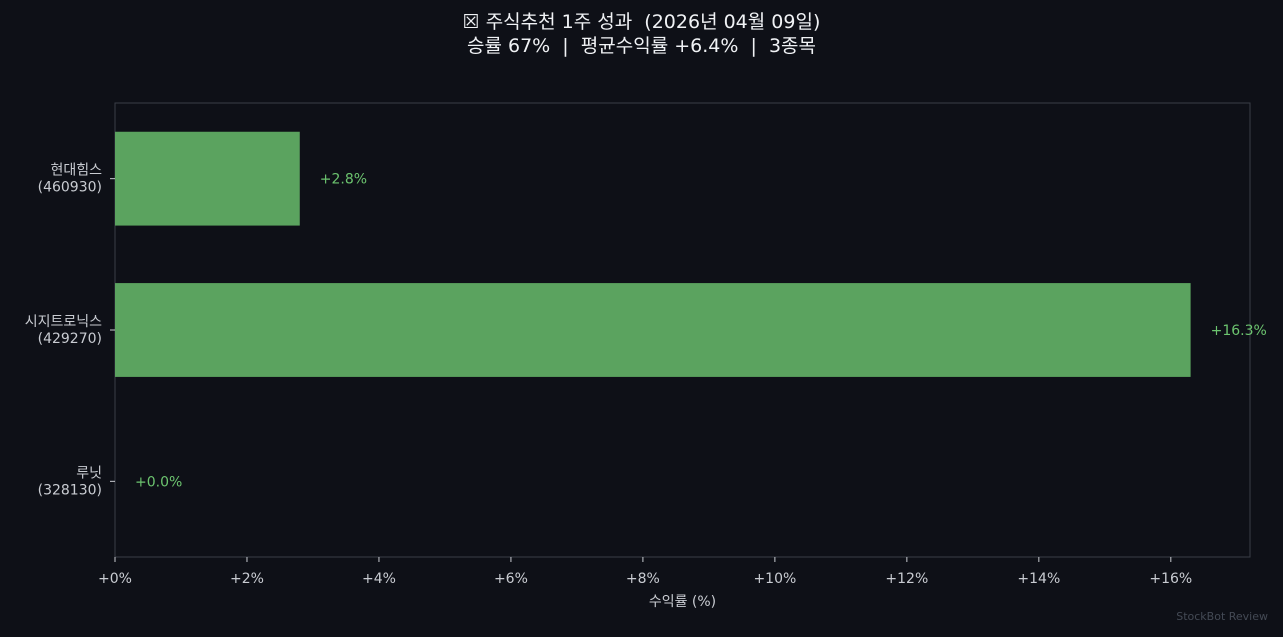  I want to click on x-tick-label: +2%, so click(247, 579).